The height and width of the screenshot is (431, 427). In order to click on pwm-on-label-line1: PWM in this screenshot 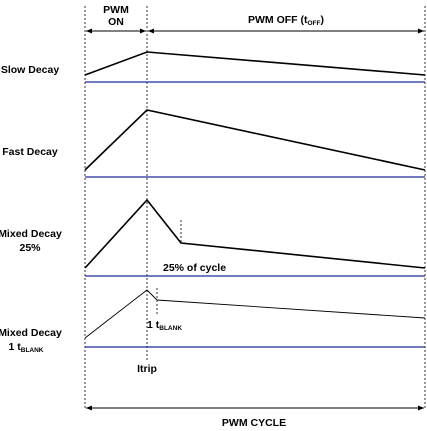, I will do `click(116, 10)`.